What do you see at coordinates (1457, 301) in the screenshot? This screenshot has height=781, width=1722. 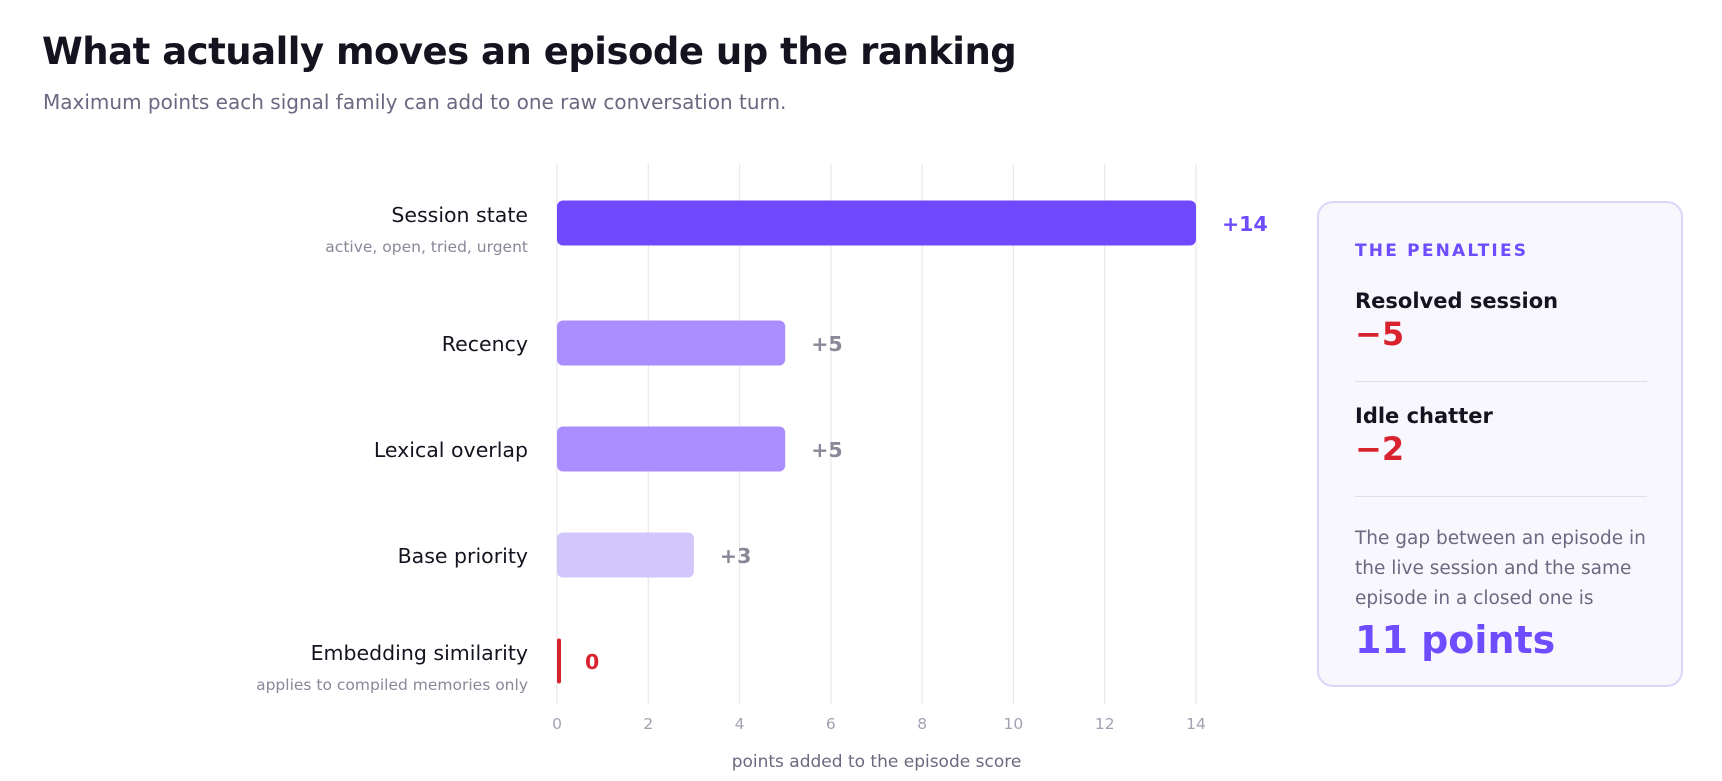 I see `penalty-label-resolved-session: Resolved session` at bounding box center [1457, 301].